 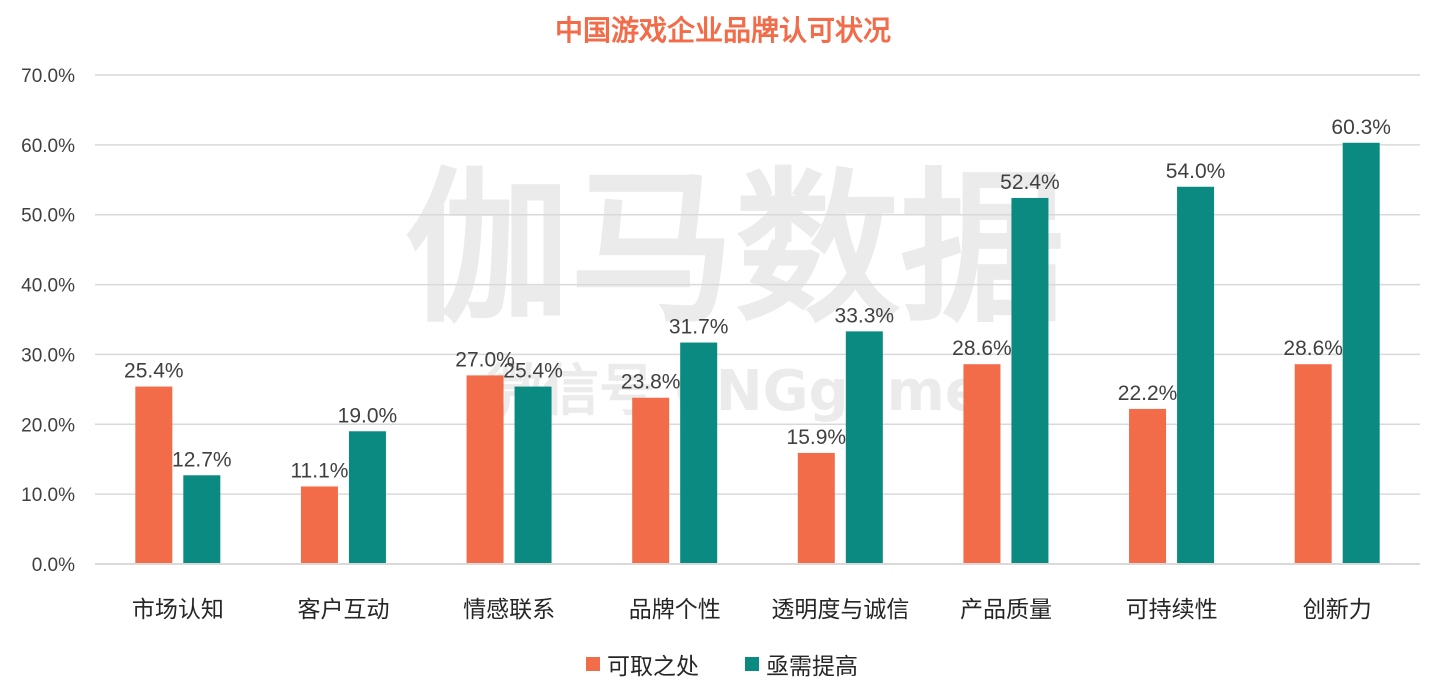 What do you see at coordinates (48, 216) in the screenshot?
I see `y-tick-label: 50.0%` at bounding box center [48, 216].